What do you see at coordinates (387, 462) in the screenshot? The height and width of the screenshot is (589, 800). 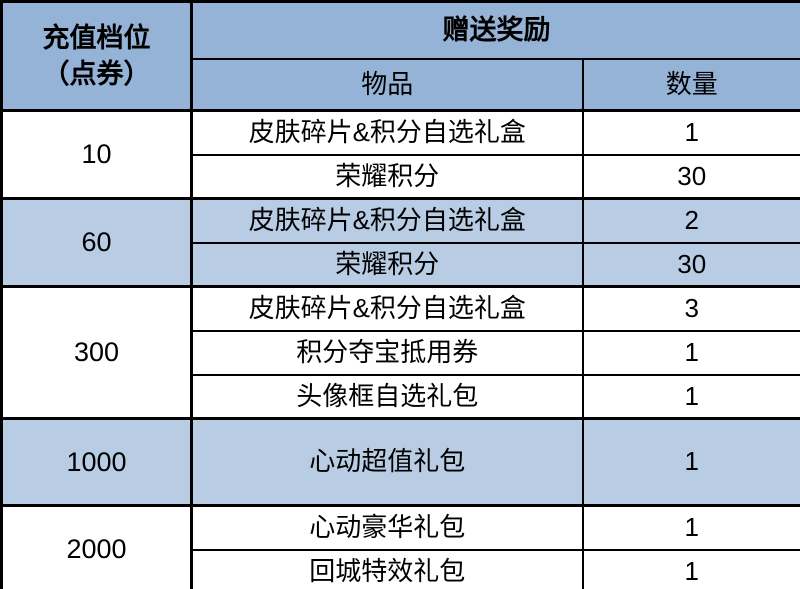 I see `item-cell: 心动超值礼包` at bounding box center [387, 462].